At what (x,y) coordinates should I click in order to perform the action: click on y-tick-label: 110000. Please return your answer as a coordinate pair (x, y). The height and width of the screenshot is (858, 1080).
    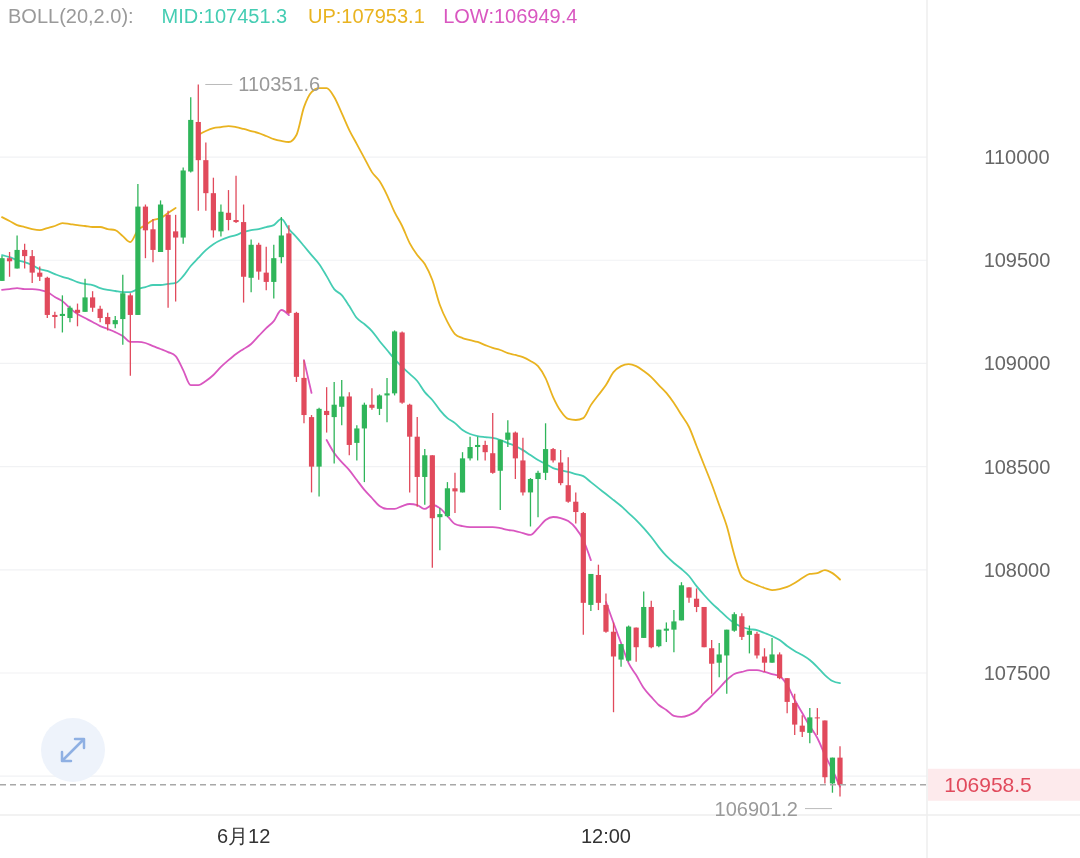
    Looking at the image, I should click on (1017, 157).